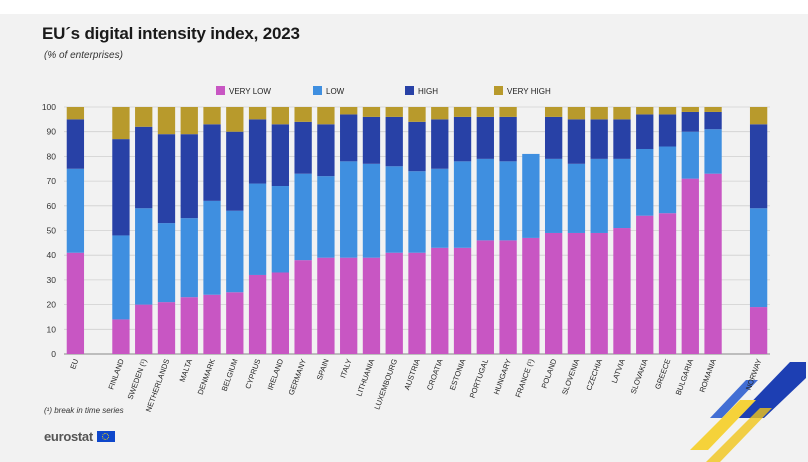 The width and height of the screenshot is (808, 462). What do you see at coordinates (186, 371) in the screenshot?
I see `x-tick-label: MALTA` at bounding box center [186, 371].